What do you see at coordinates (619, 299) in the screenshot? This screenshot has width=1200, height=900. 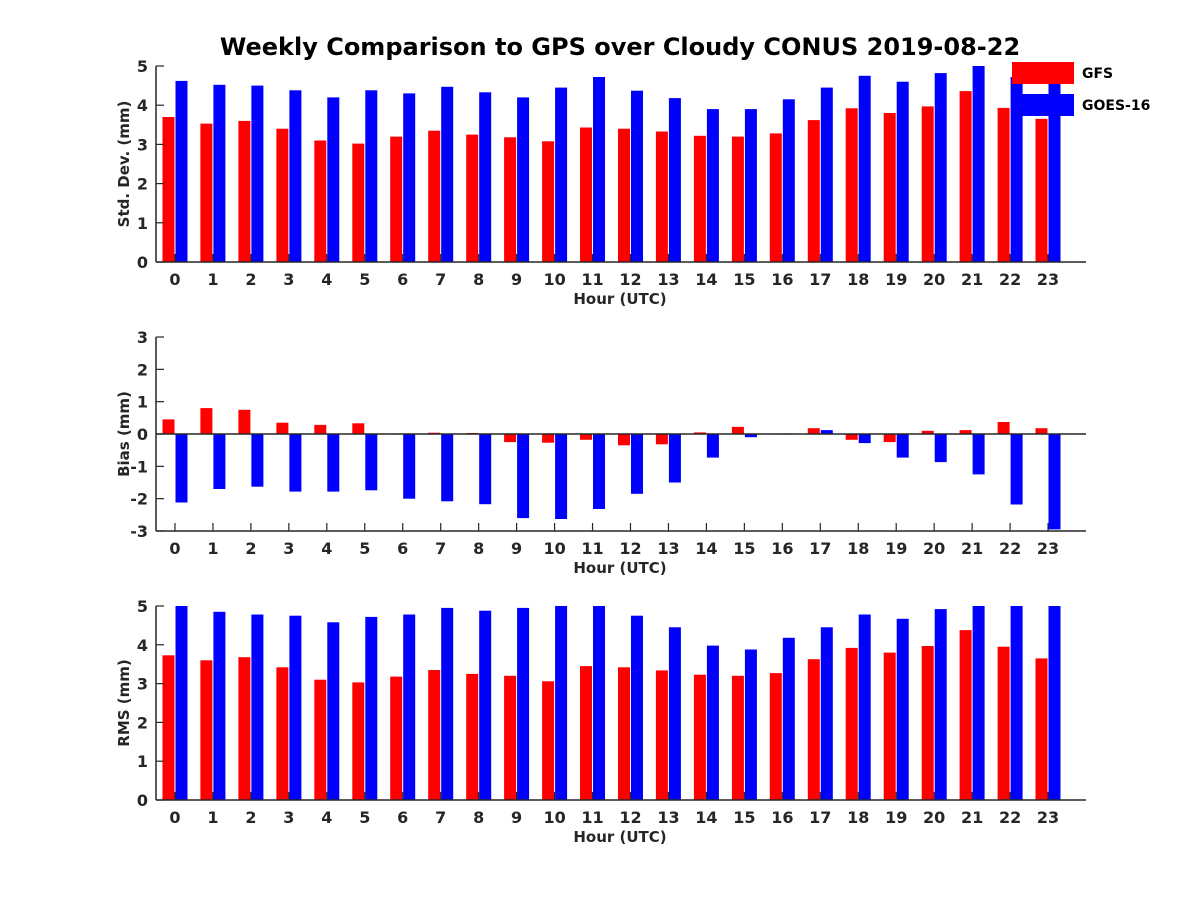 I see `x-axis-label: Hour (UTC)` at bounding box center [619, 299].